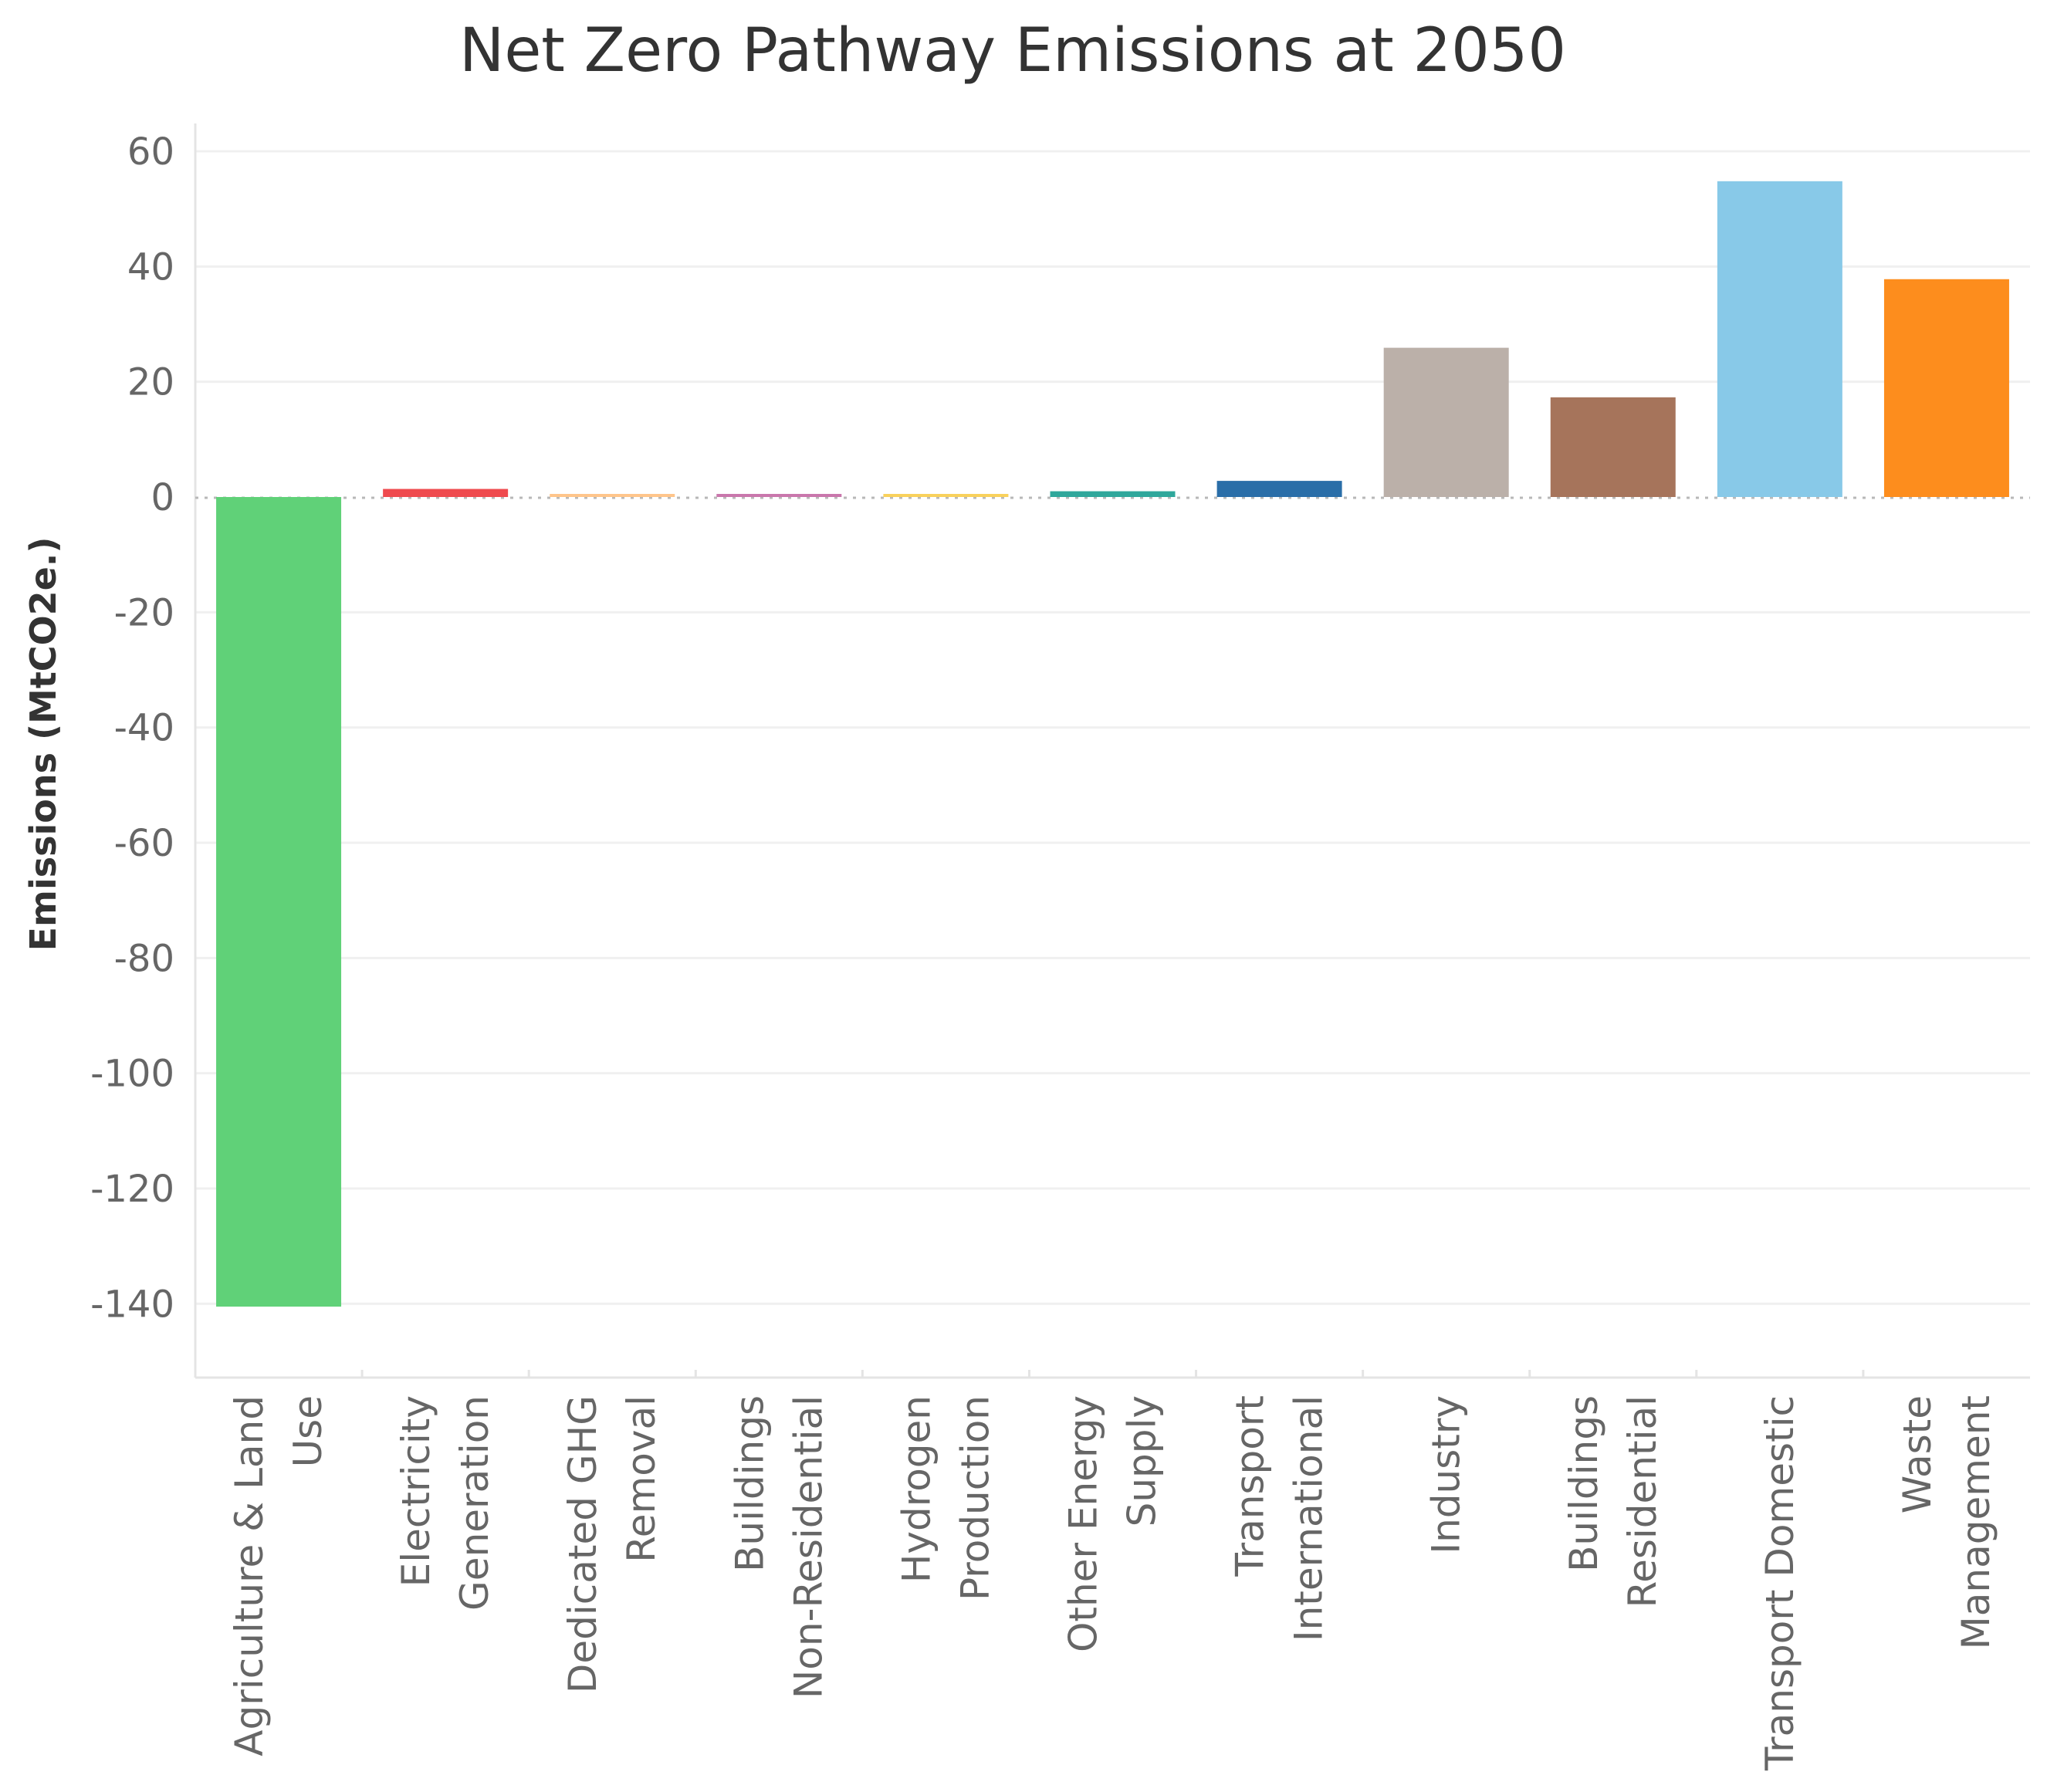 The height and width of the screenshot is (1792, 2047). What do you see at coordinates (583, 1544) in the screenshot?
I see `x-tick-label: Dedicated GHG` at bounding box center [583, 1544].